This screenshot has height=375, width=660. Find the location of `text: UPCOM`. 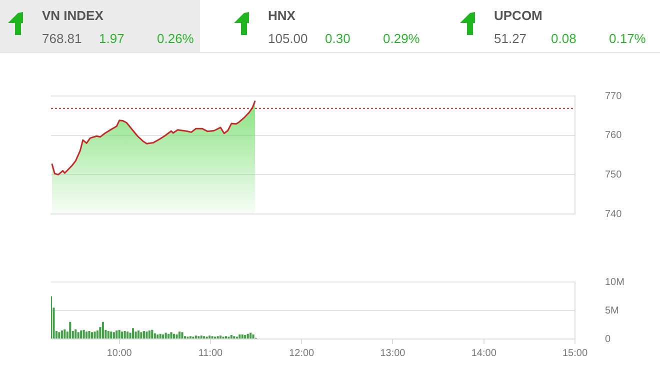

text: UPCOM is located at coordinates (518, 15).